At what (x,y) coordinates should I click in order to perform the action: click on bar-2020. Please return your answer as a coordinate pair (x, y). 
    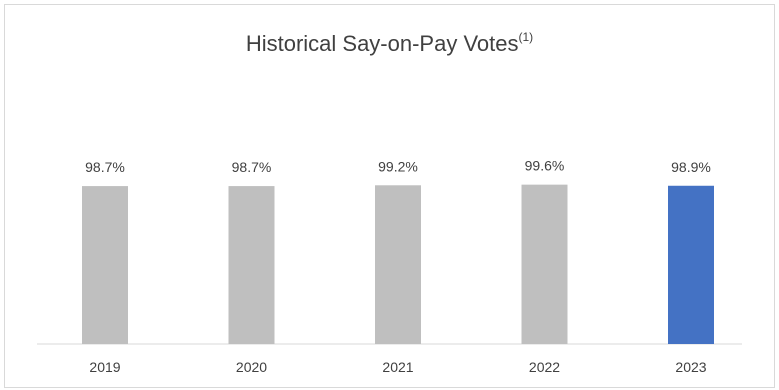
    Looking at the image, I should click on (251, 265).